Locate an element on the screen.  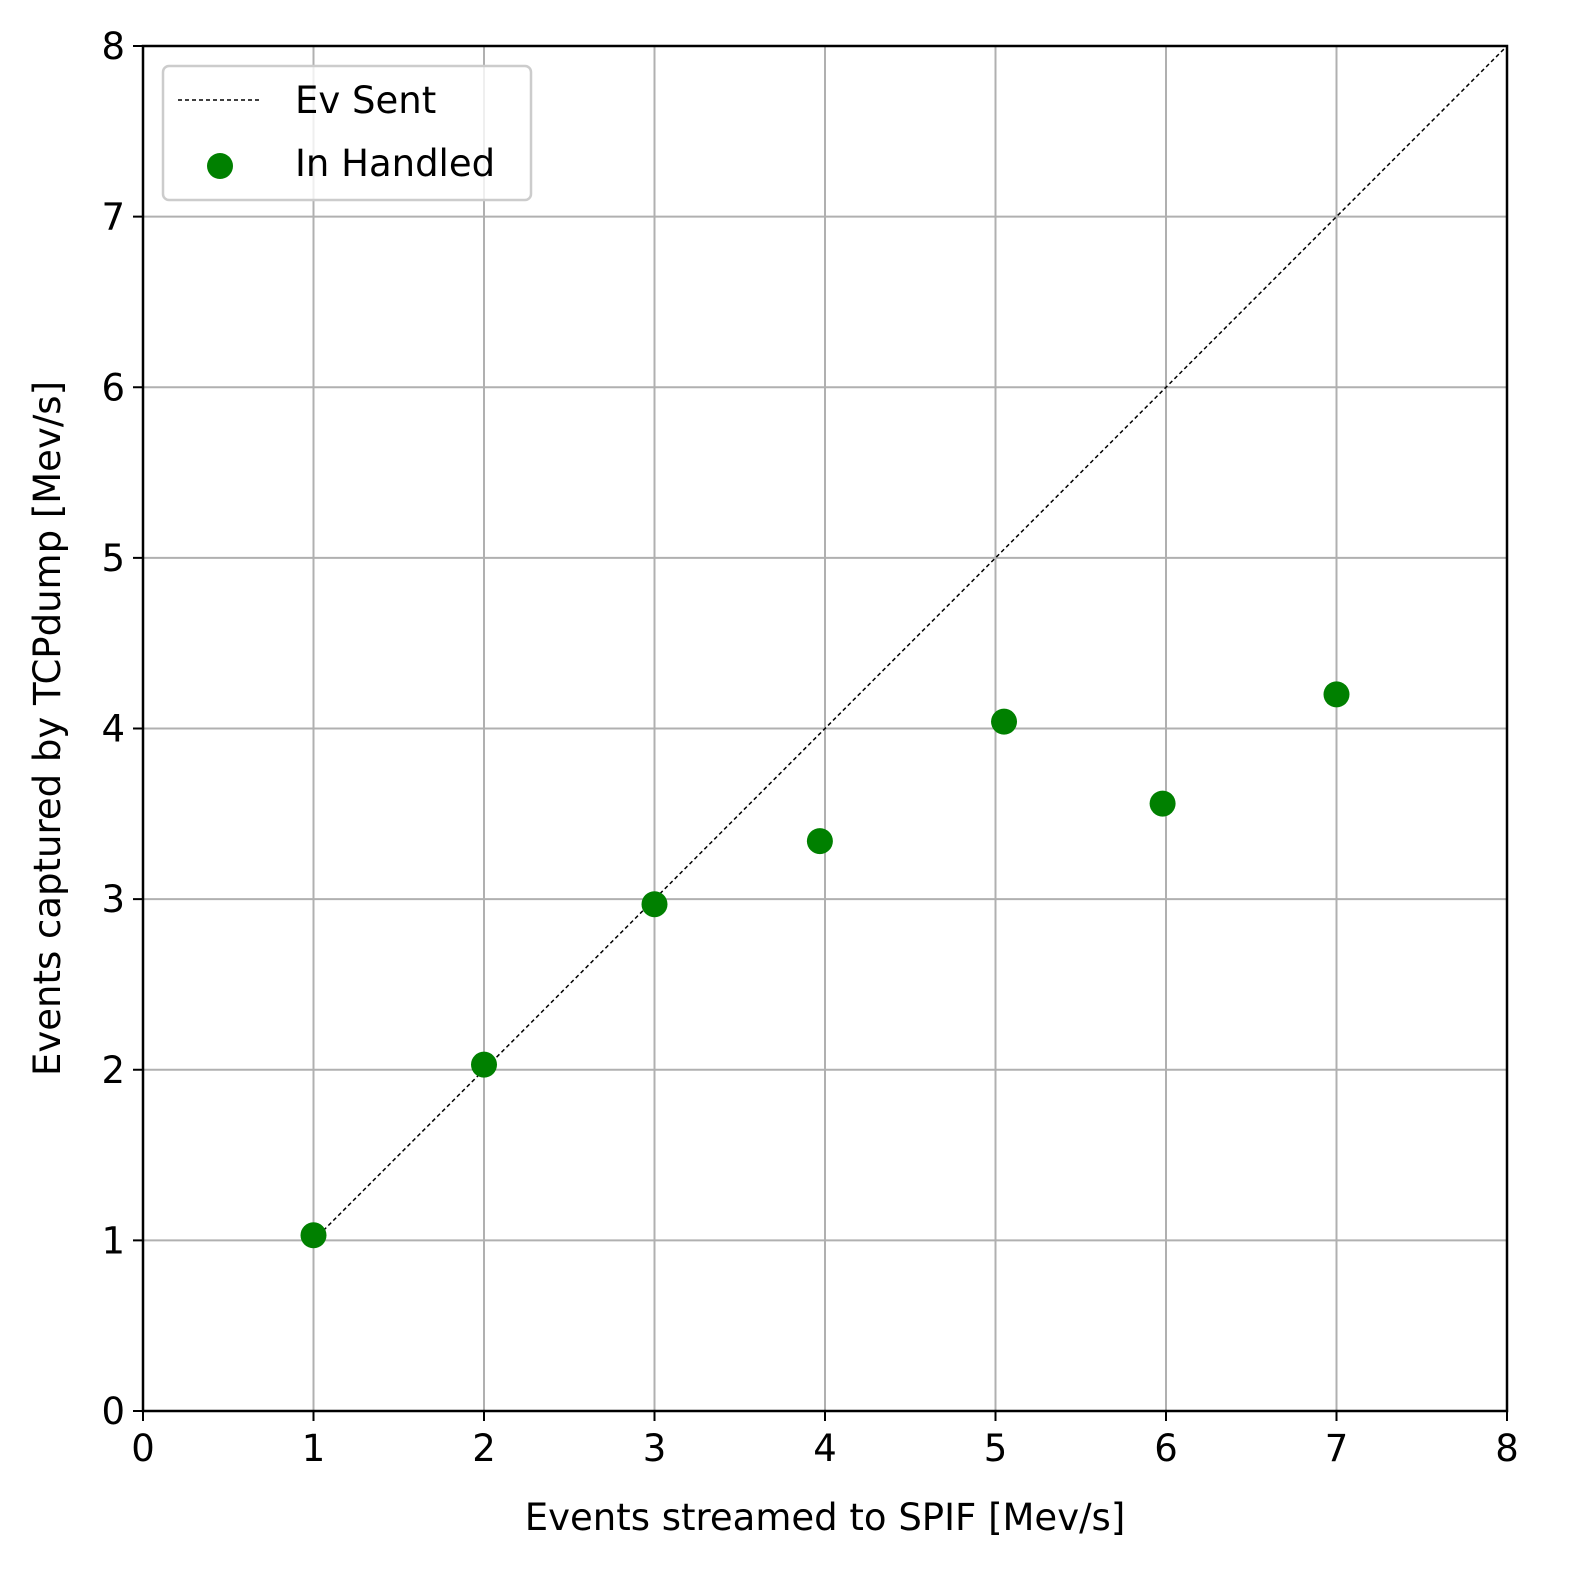
x-tick-label: 1 is located at coordinates (314, 1448).